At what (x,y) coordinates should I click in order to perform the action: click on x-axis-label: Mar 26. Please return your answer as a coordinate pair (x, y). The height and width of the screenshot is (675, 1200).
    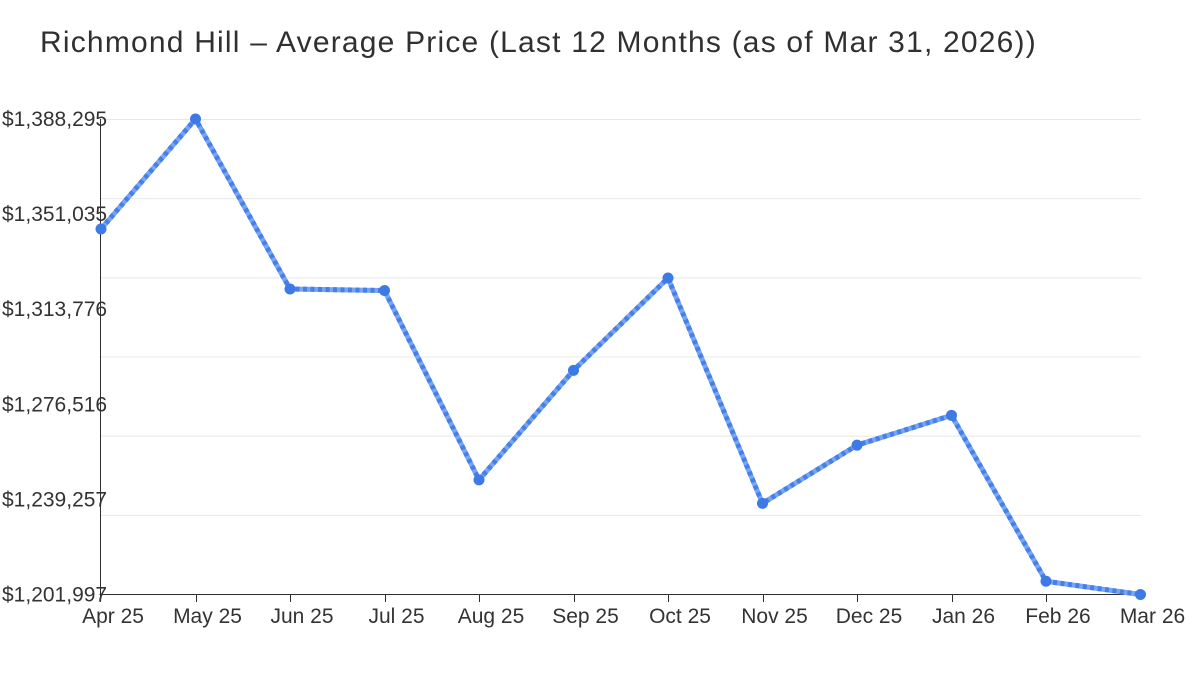
    Looking at the image, I should click on (1152, 616).